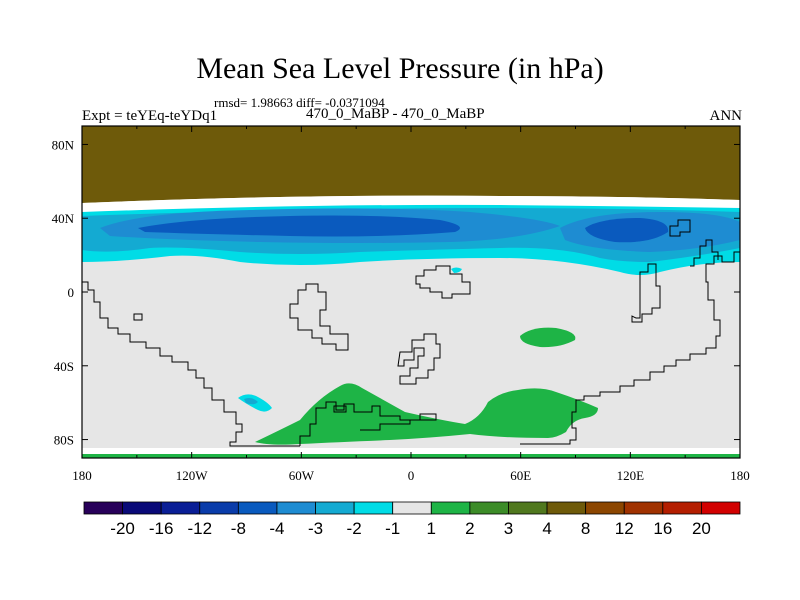 The image size is (800, 600). Describe the element at coordinates (150, 116) in the screenshot. I see `experiment-label: Expt = teYEq-teYDq1` at that location.